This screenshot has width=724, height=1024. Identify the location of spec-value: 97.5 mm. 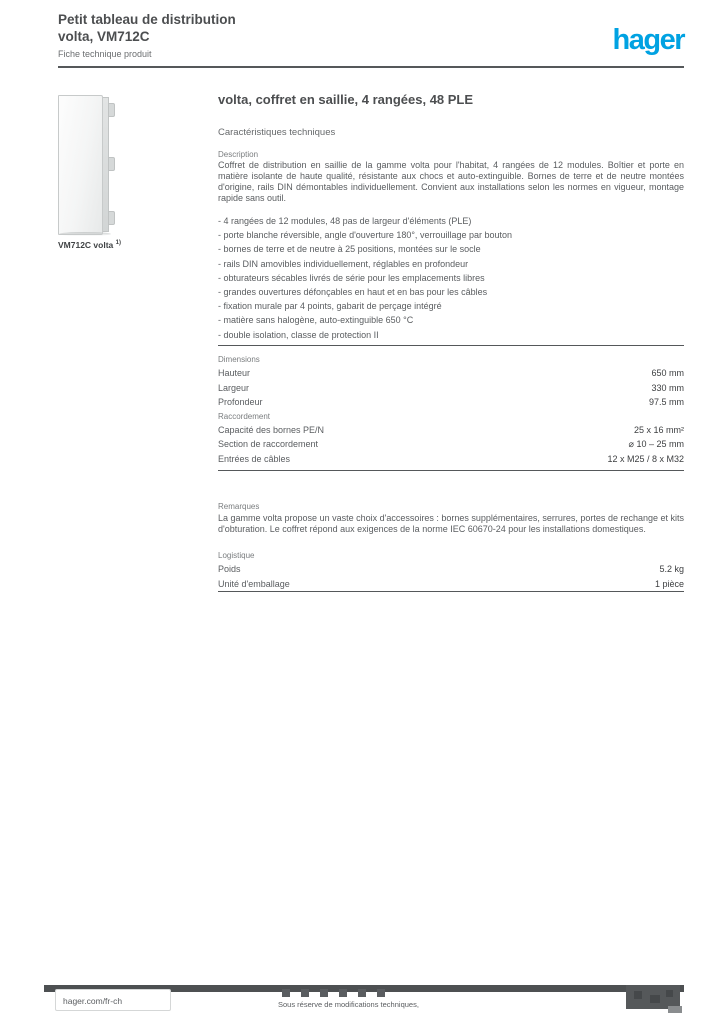
(666, 402).